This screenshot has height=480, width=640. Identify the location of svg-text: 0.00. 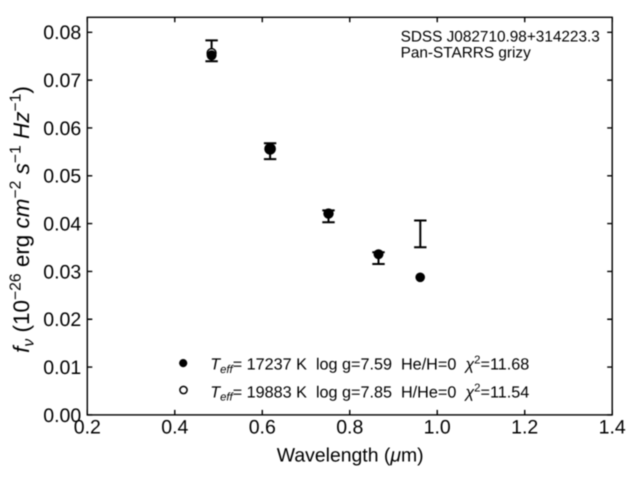
(62, 416).